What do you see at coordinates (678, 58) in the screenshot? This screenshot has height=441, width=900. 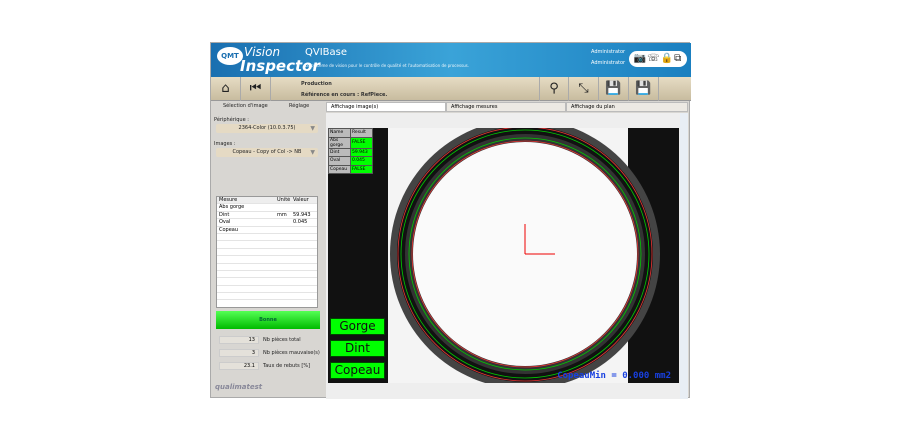 I see `exit-icon: ⧉` at bounding box center [678, 58].